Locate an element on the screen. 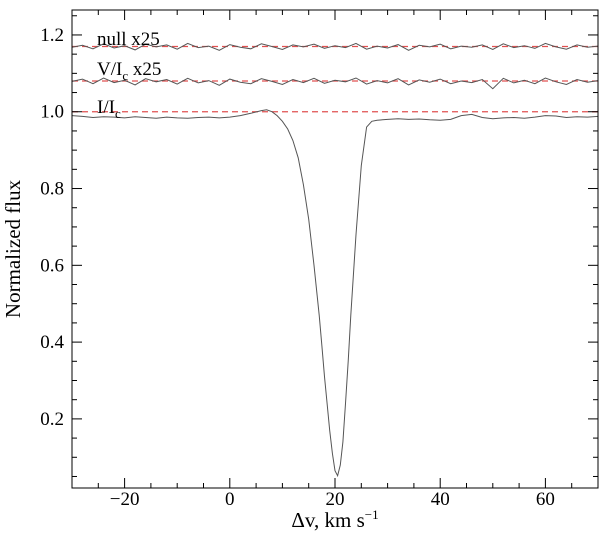 The height and width of the screenshot is (533, 600). x-tick-label: 60 is located at coordinates (545, 499).